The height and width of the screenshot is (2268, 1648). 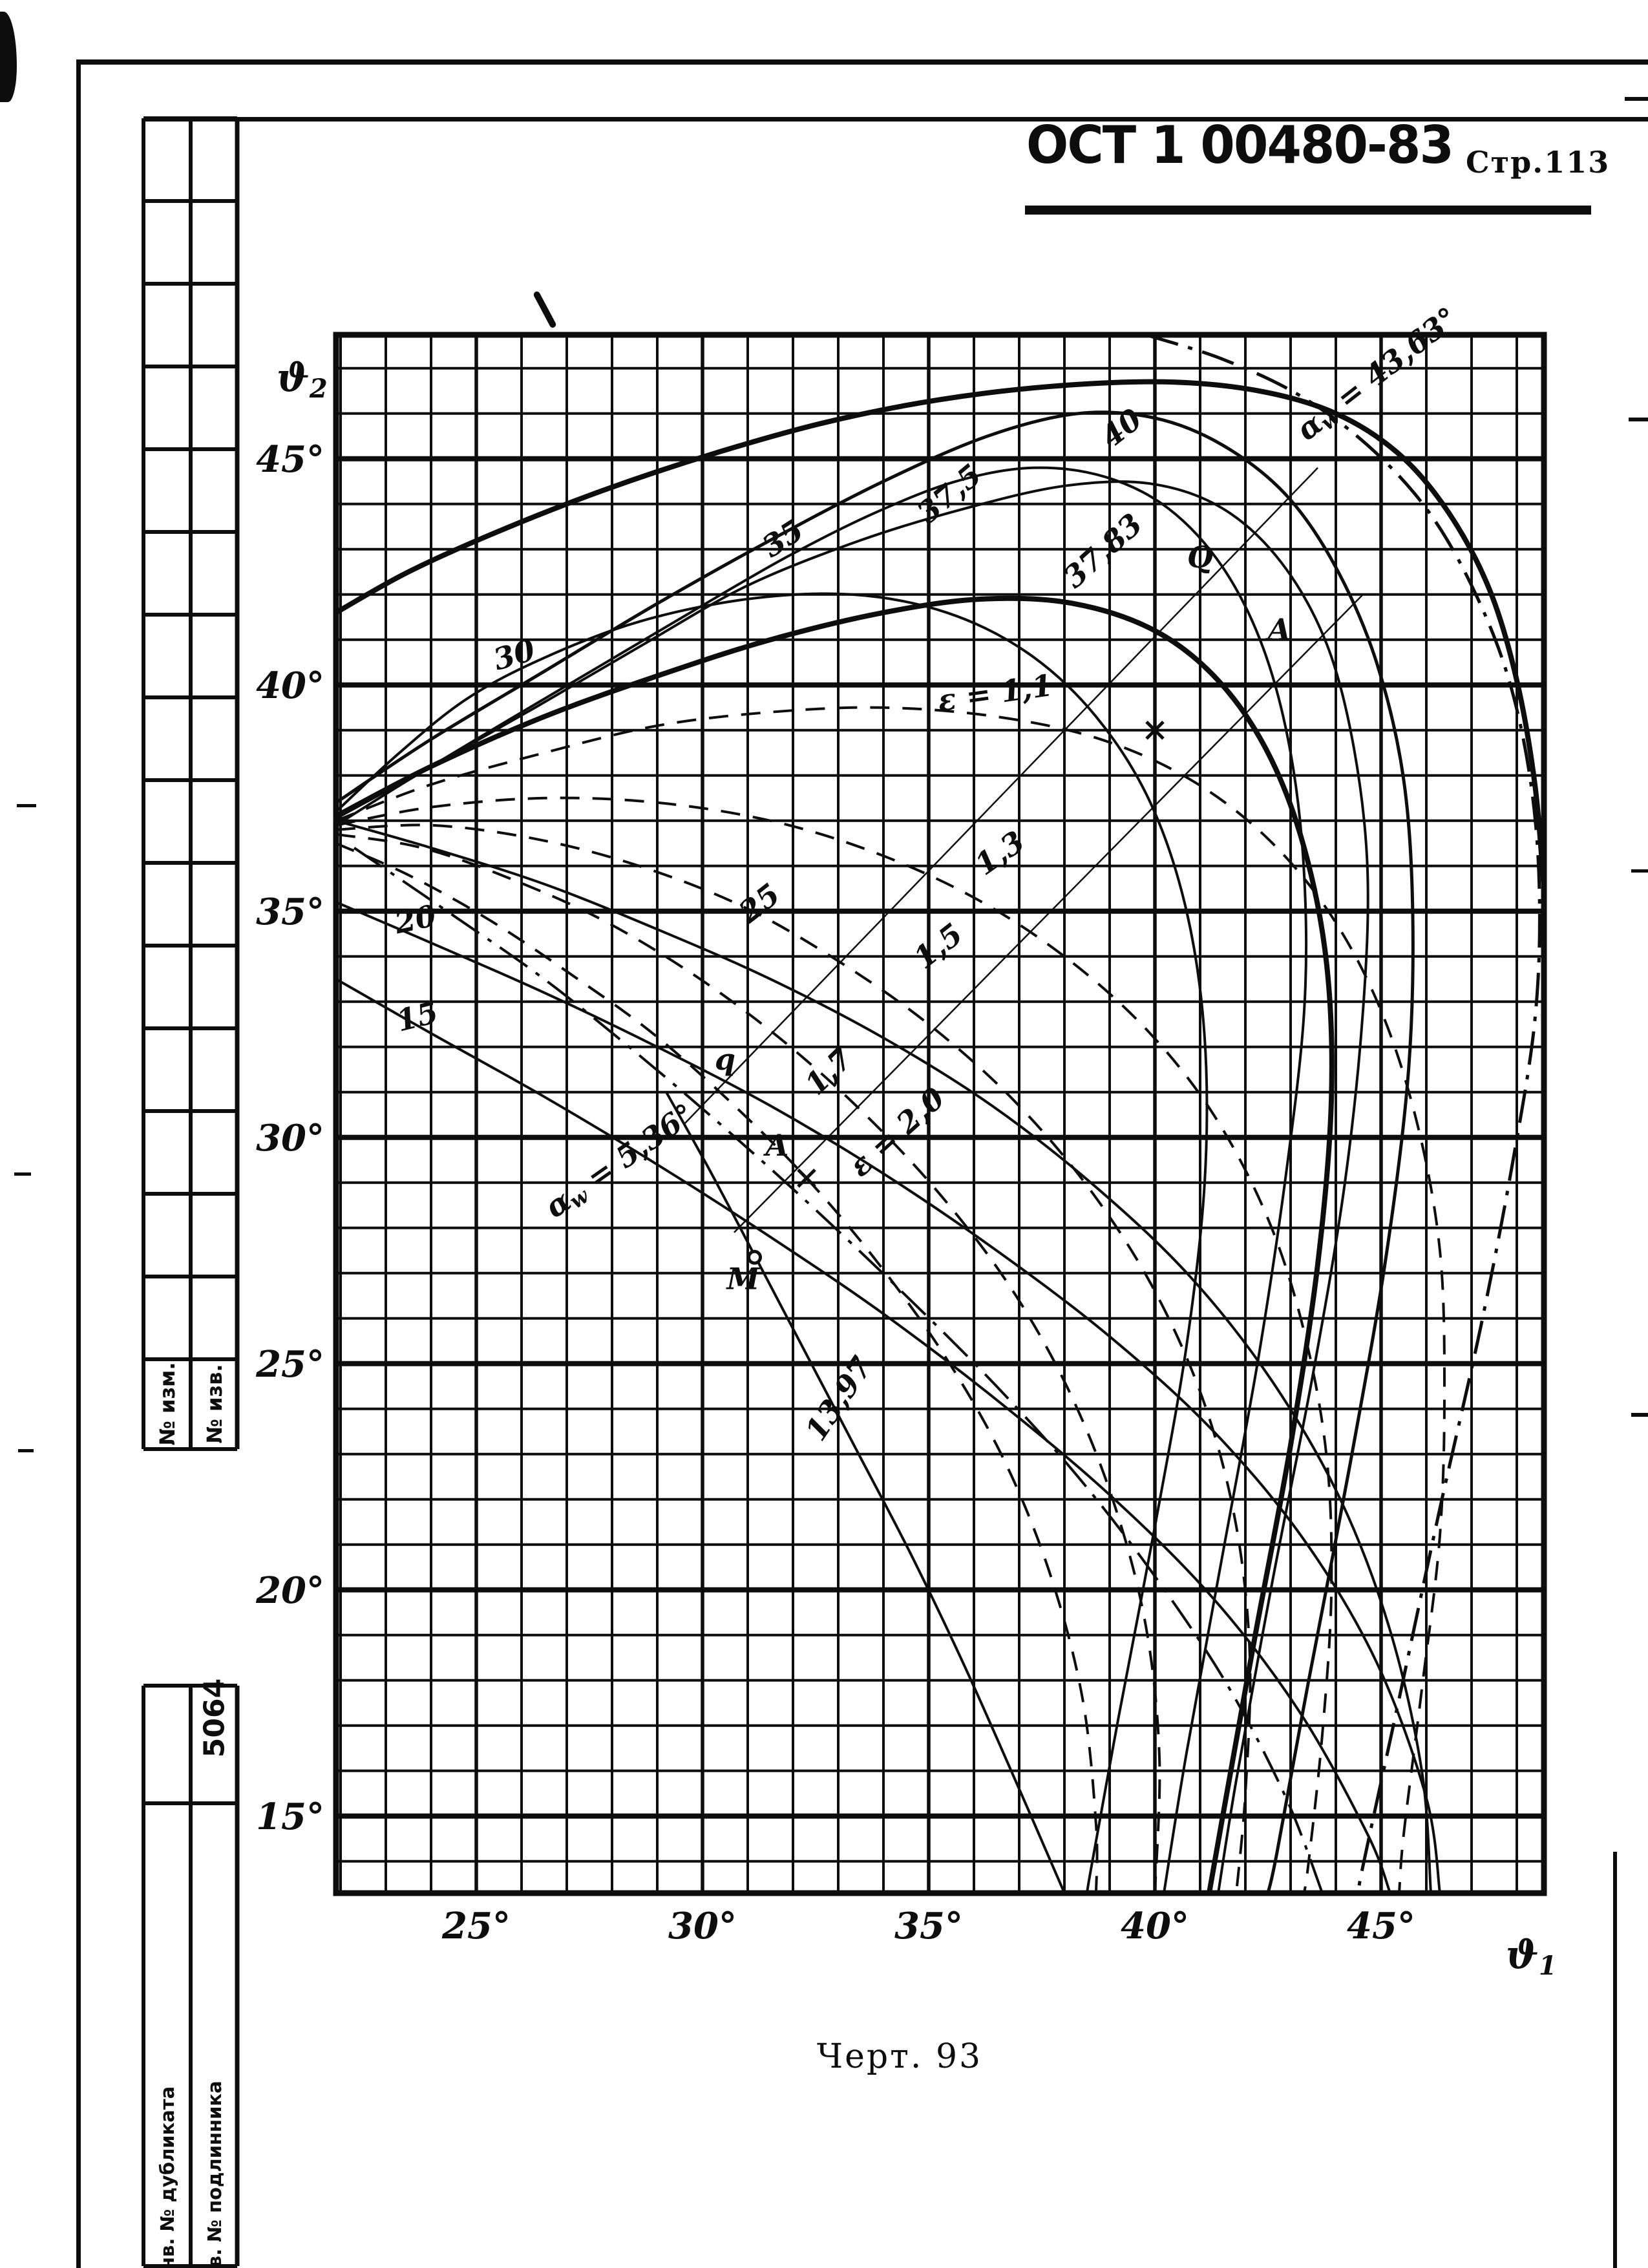 I want to click on x-tick-40: 40°, so click(x=1155, y=1926).